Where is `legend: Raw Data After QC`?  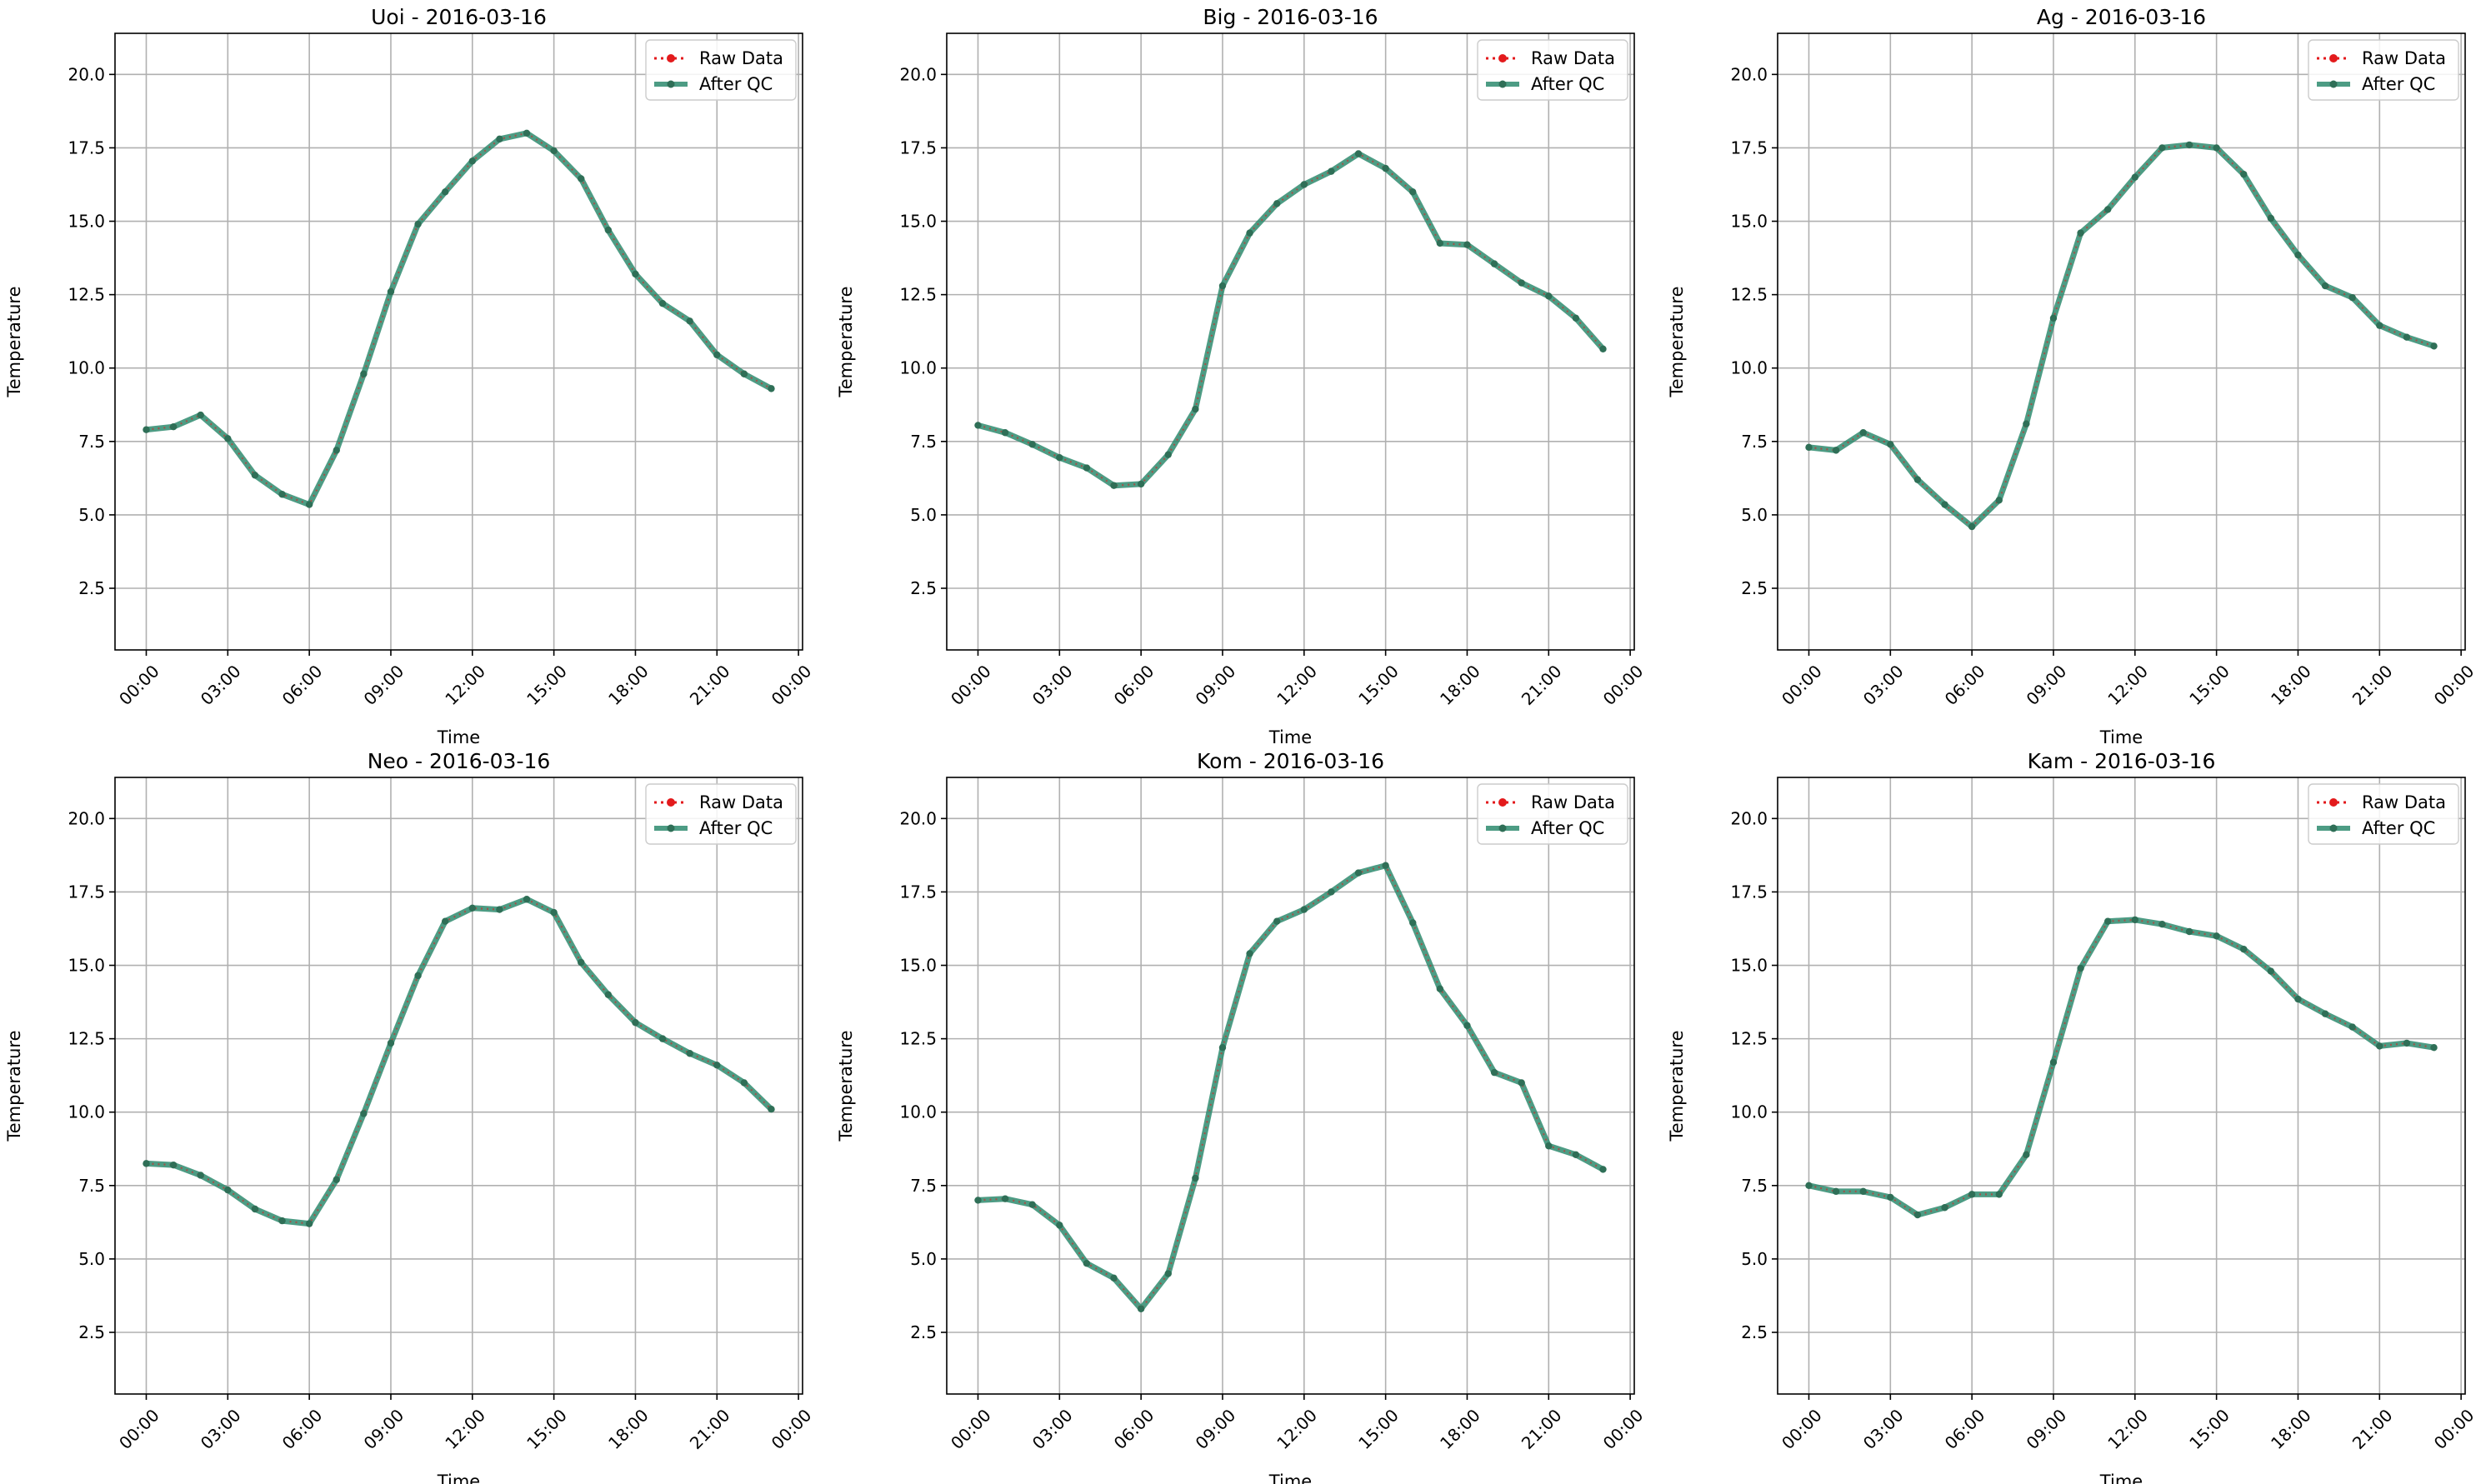
legend: Raw Data After QC is located at coordinates (721, 814).